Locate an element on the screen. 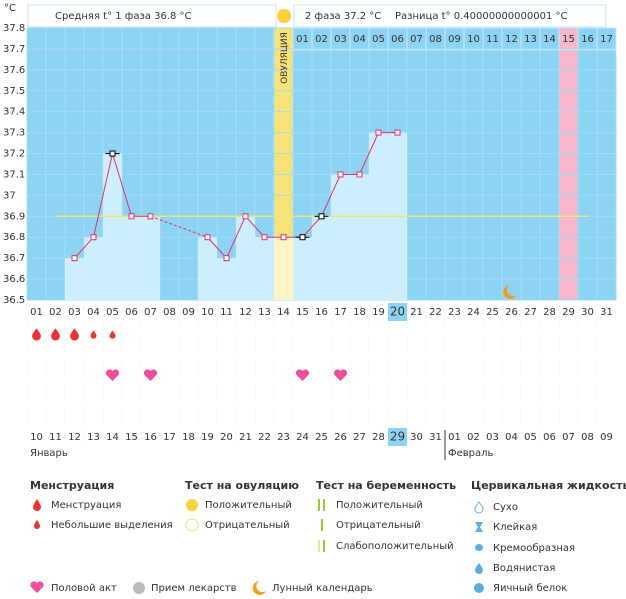 This screenshot has height=599, width=626. drop-icon is located at coordinates (37, 505).